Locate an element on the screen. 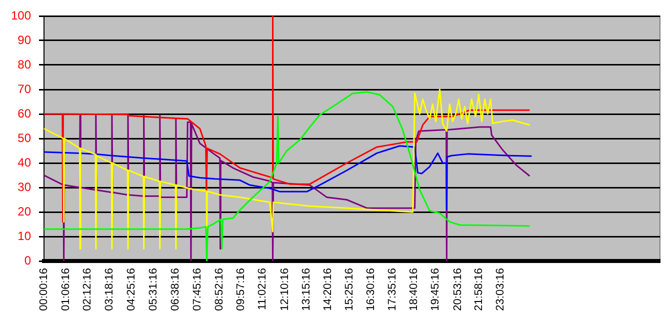  x-tick-label: 17:35:16 is located at coordinates (392, 289).